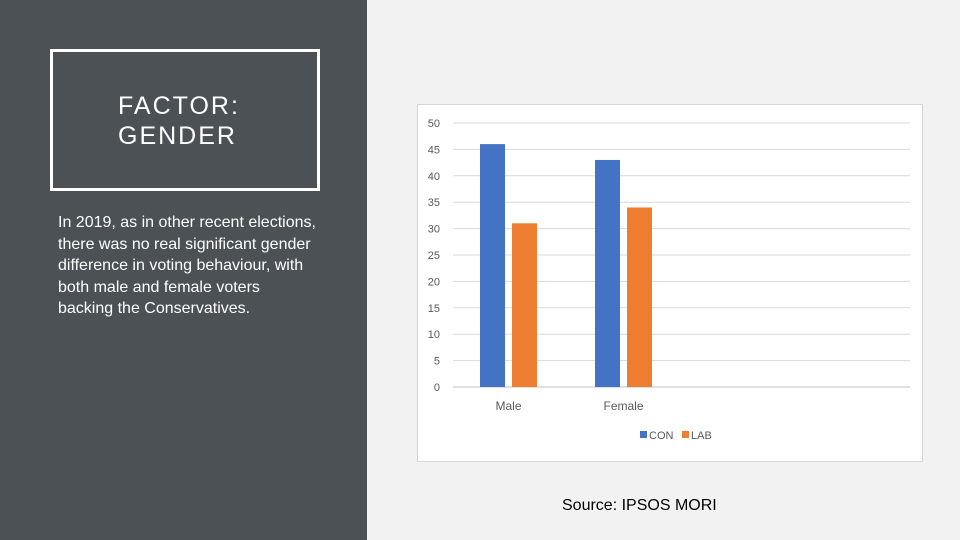 The width and height of the screenshot is (960, 540). Describe the element at coordinates (437, 388) in the screenshot. I see `y-tick-label: 0` at that location.